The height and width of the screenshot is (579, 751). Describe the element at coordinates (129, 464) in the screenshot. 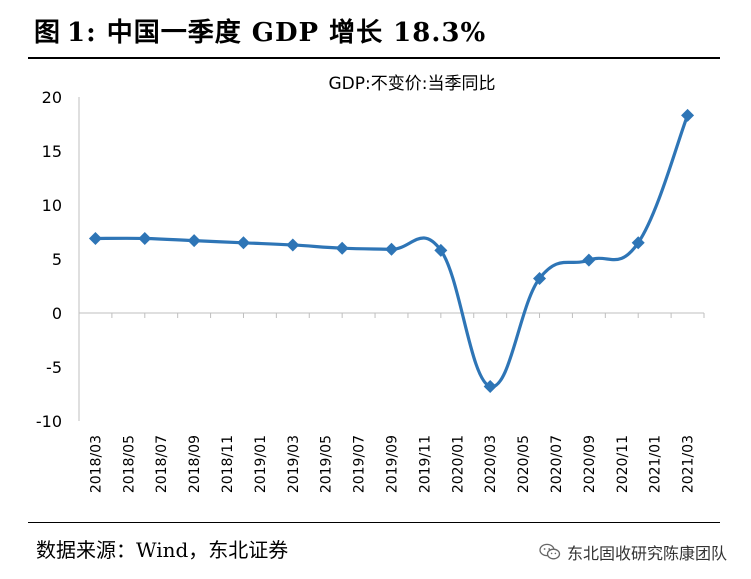

I see `x-tick-label: 2018/05` at that location.